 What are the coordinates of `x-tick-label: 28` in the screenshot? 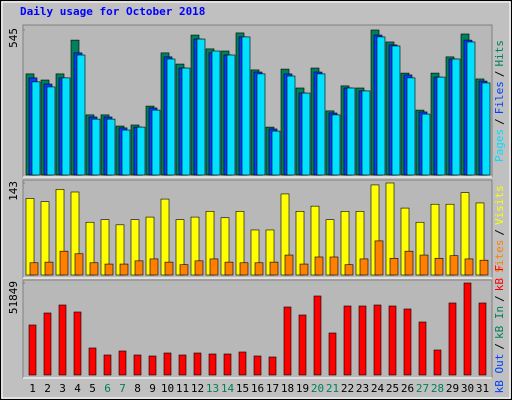 It's located at (437, 388).